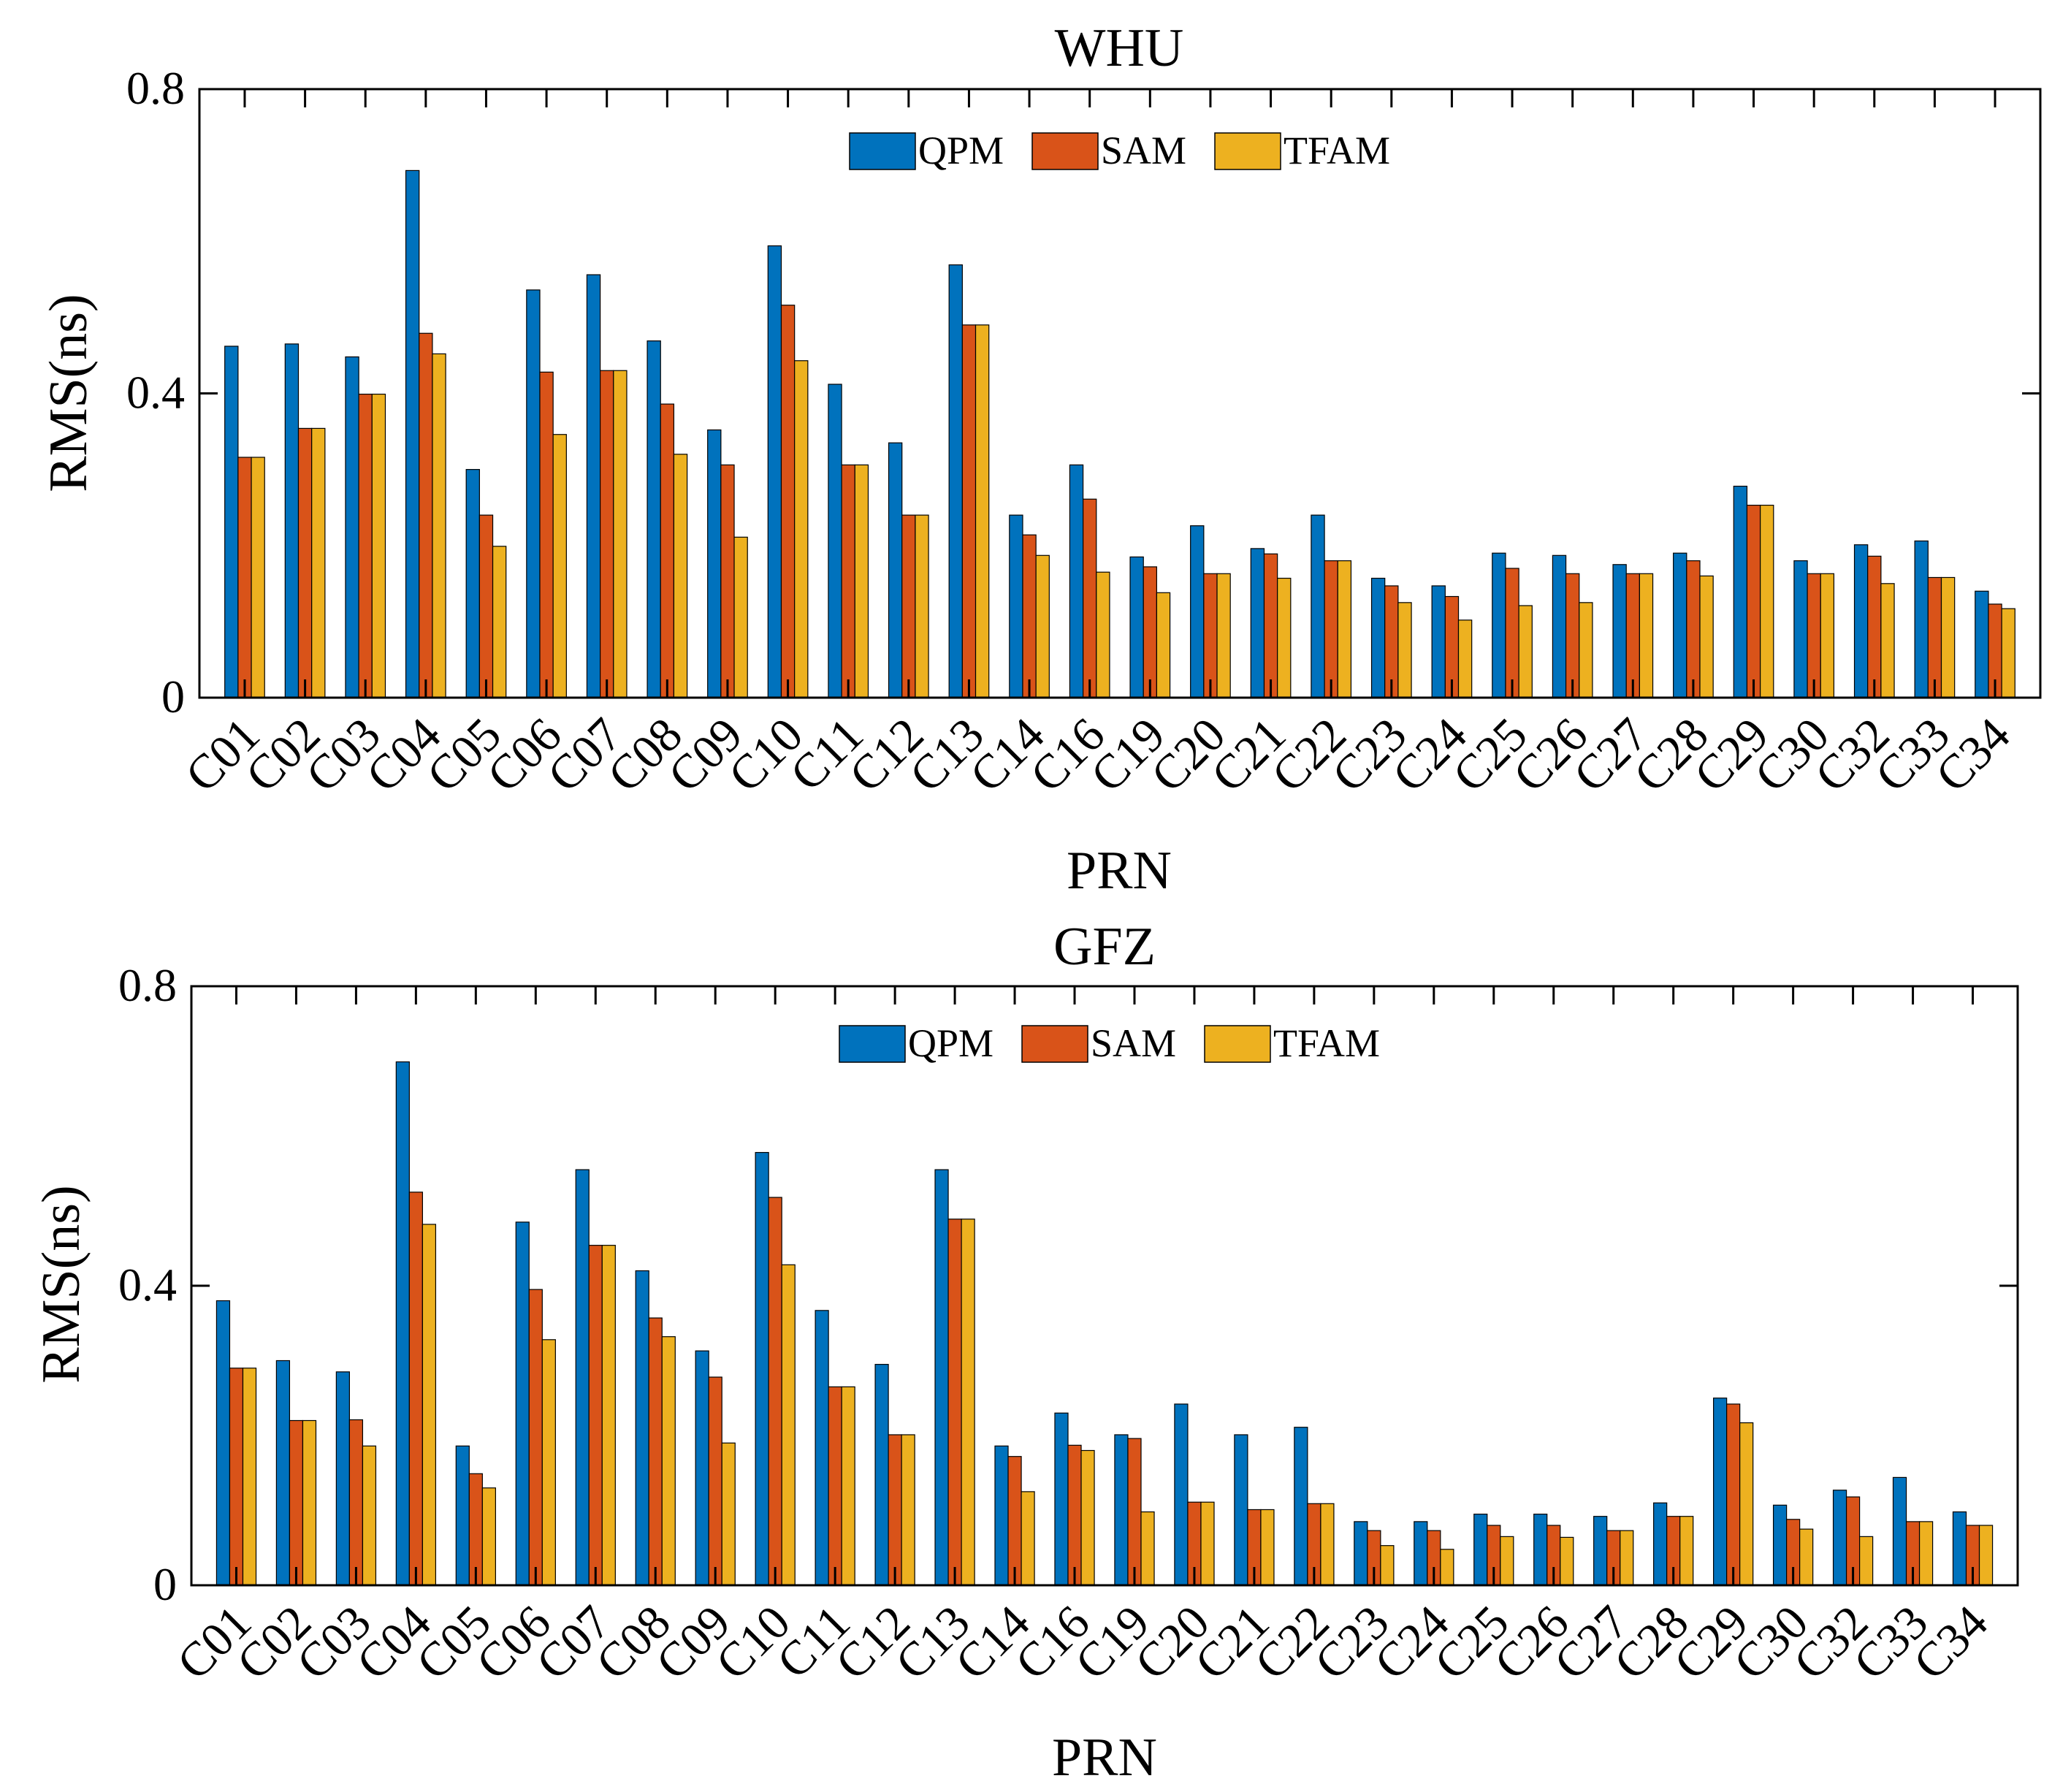 Image resolution: width=2071 pixels, height=1792 pixels. I want to click on bar-sam-c02, so click(305, 563).